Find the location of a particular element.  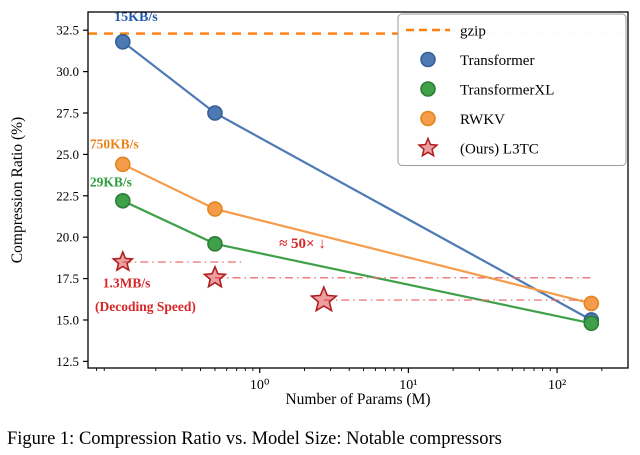

svg-text: 20.0 is located at coordinates (67, 237).